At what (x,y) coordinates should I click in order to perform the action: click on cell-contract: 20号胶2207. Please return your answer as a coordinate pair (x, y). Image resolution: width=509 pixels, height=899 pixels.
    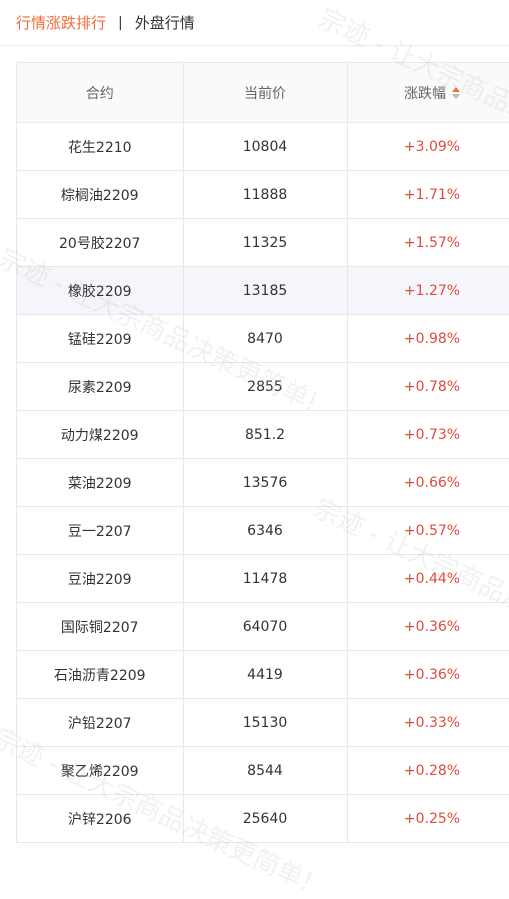
    Looking at the image, I should click on (100, 242).